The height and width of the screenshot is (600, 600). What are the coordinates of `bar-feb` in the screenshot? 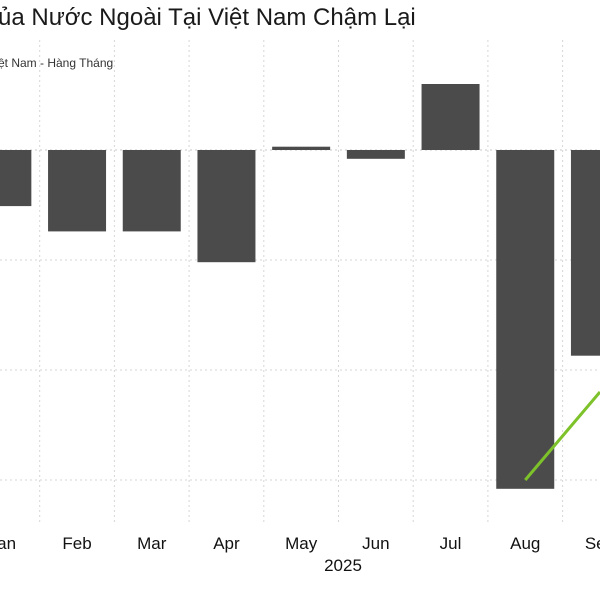 It's located at (77, 191).